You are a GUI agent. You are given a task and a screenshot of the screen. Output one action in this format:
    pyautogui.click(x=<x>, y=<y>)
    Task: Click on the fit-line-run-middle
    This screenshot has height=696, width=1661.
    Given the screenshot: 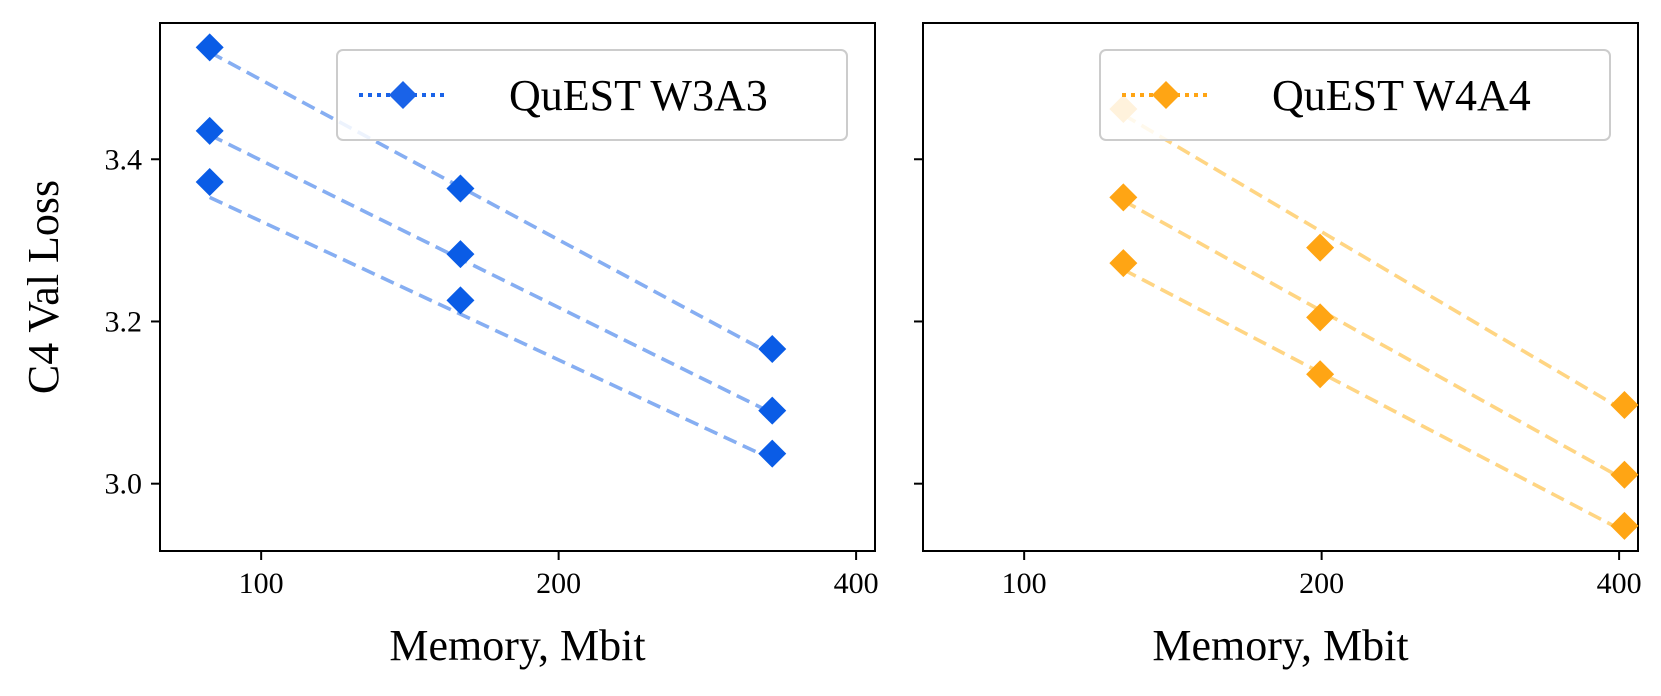 What is the action you would take?
    pyautogui.click(x=1374, y=340)
    